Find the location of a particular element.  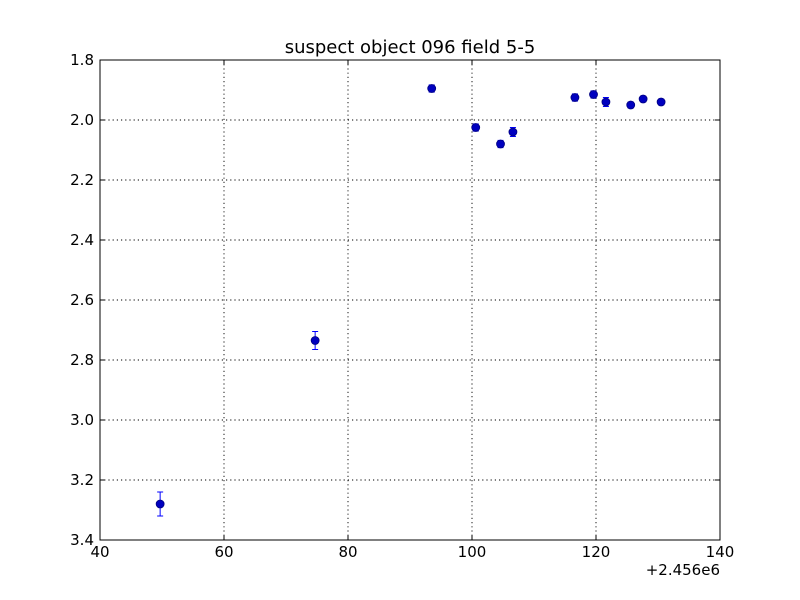

x-tick-label: 120 is located at coordinates (596, 552).